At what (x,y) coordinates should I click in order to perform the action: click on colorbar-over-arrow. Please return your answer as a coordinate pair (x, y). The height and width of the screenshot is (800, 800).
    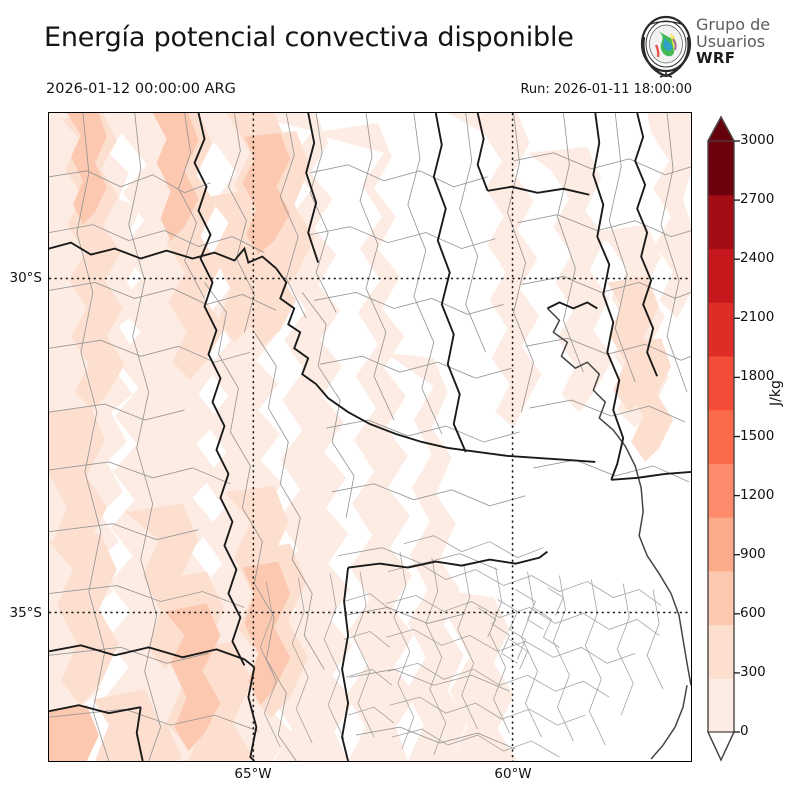
    Looking at the image, I should click on (721, 128).